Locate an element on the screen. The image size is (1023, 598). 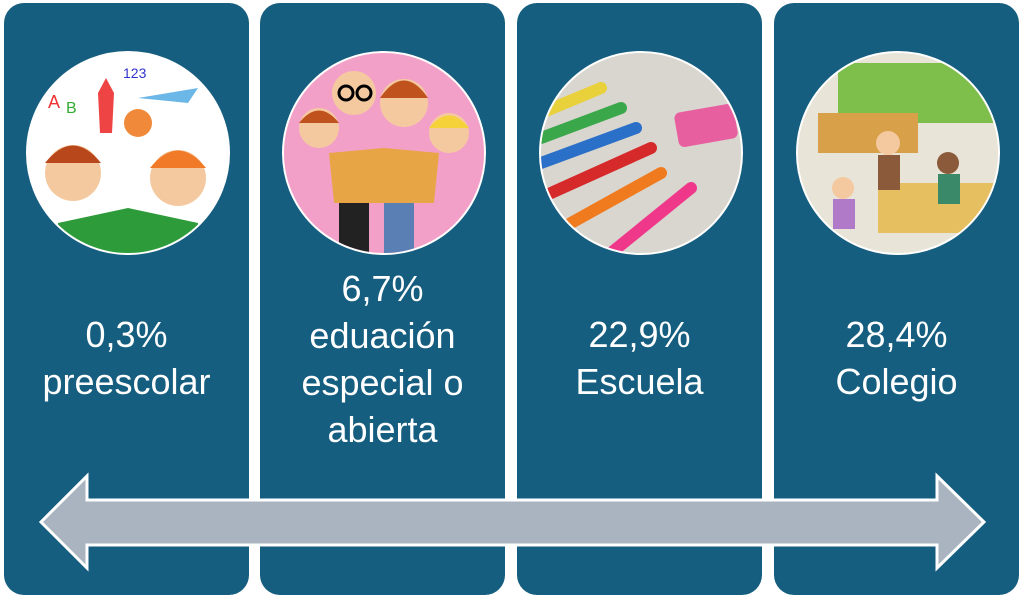
classroom-image is located at coordinates (898, 153).